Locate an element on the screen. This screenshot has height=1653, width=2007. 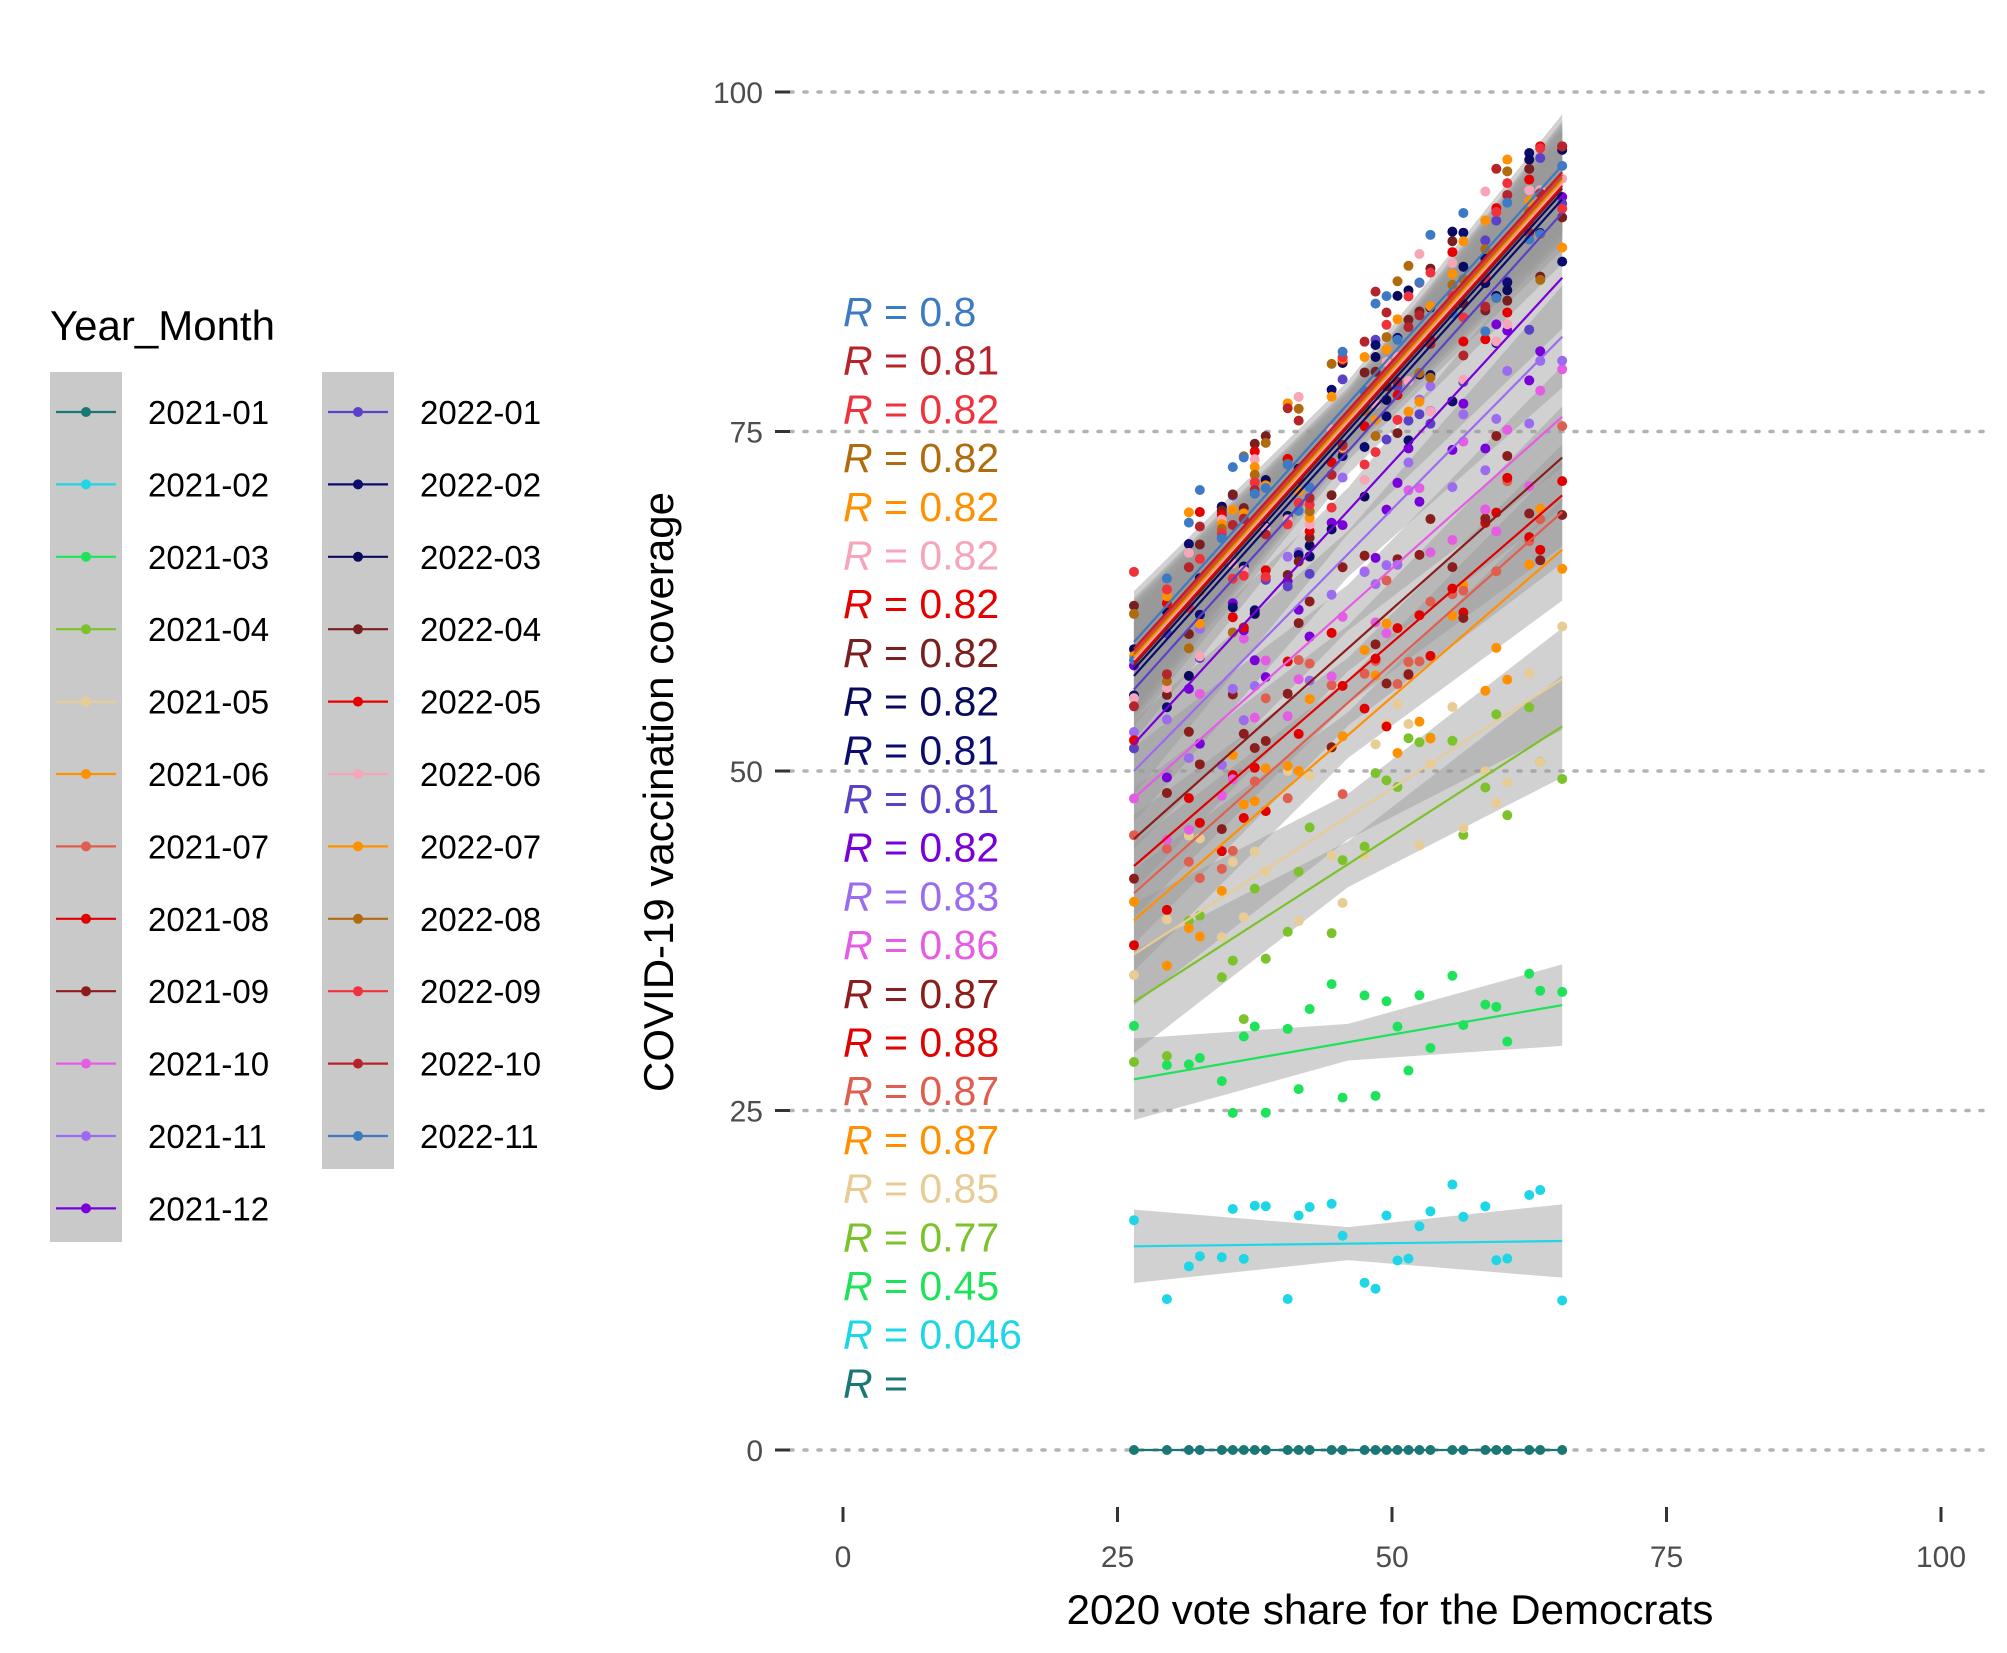
legend-label: 2022-11 is located at coordinates (479, 1136).